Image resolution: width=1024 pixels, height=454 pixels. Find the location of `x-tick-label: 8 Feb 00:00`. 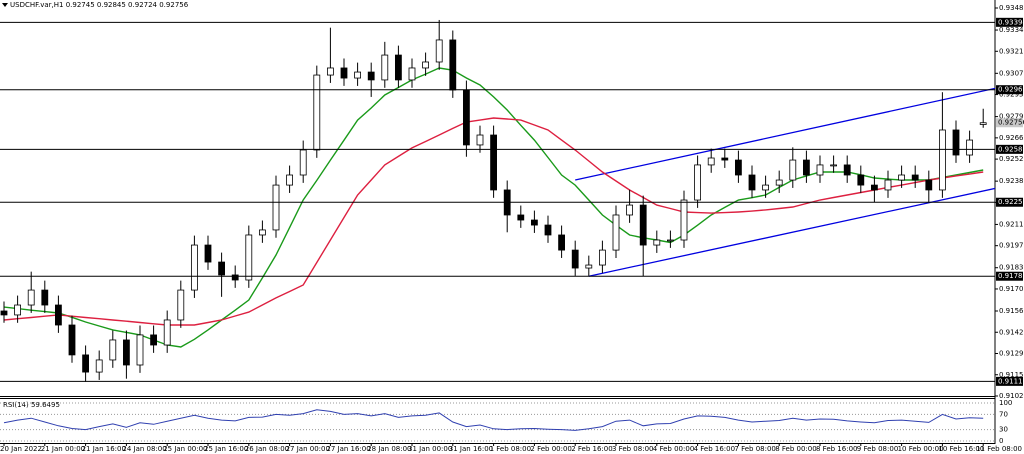

x-tick-label: 8 Feb 00:00 is located at coordinates (795, 449).